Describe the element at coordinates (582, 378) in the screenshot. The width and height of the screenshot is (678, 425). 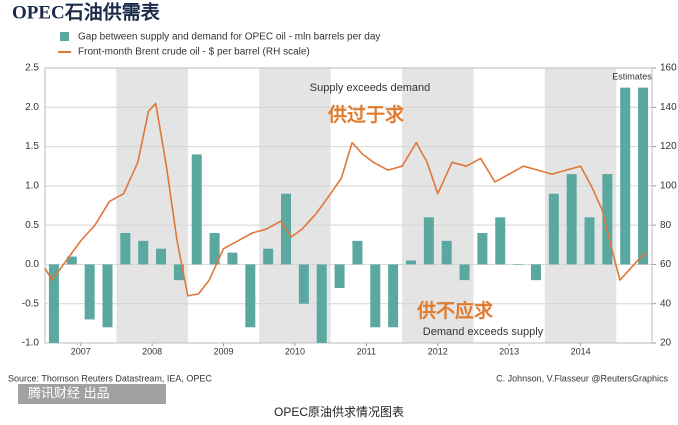
I see `credit: C. Johnson, V.Flasseur @ReutersGraphics` at that location.